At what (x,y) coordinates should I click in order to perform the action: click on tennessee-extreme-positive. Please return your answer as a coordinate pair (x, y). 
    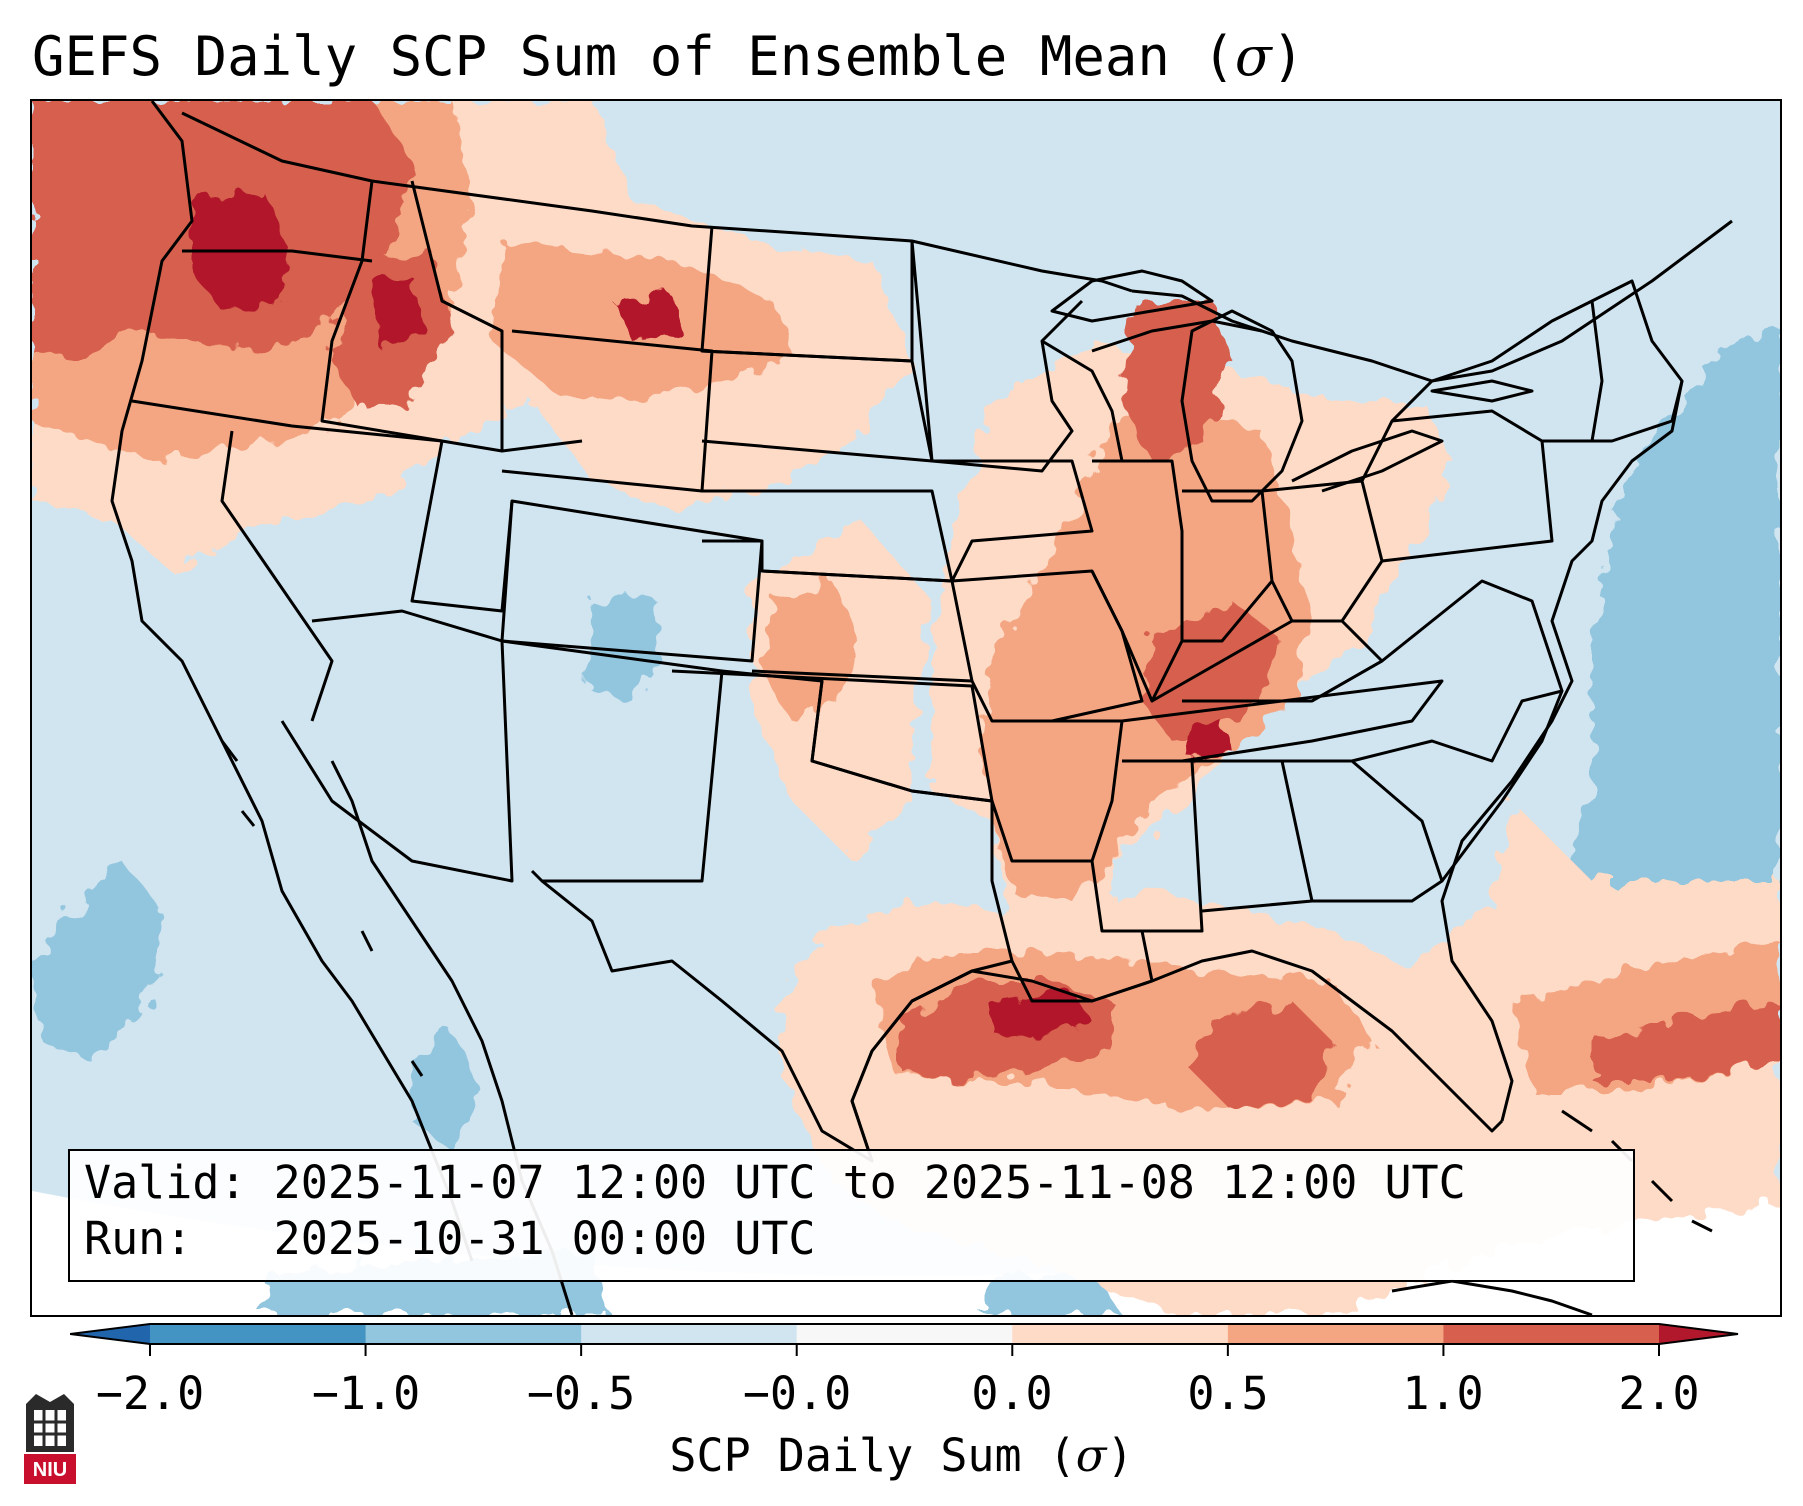
    Looking at the image, I should click on (1207, 741).